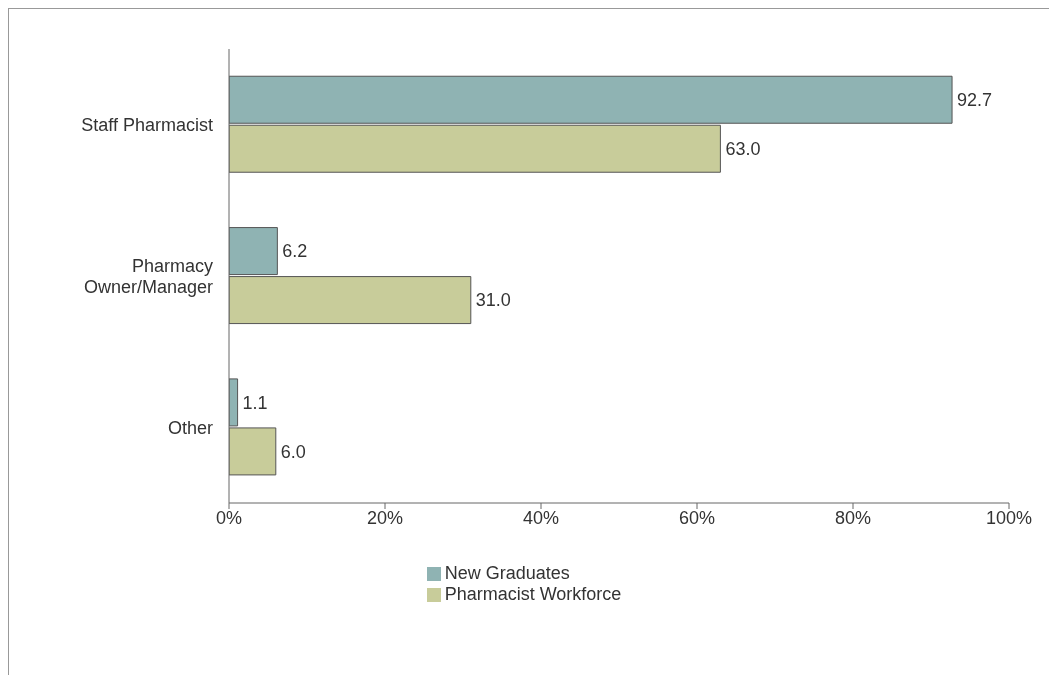 The height and width of the screenshot is (684, 1059). I want to click on x-tick-label: 60%, so click(697, 517).